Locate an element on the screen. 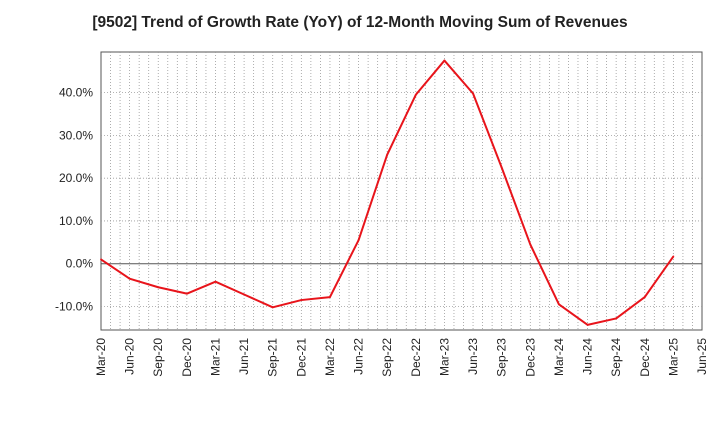 Image resolution: width=720 pixels, height=440 pixels. x-tick-label: Sep-23 is located at coordinates (502, 357).